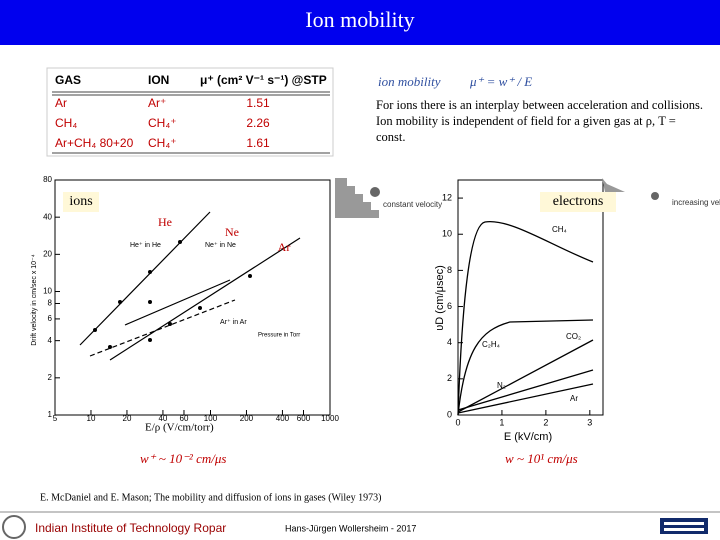 The height and width of the screenshot is (540, 720). What do you see at coordinates (447, 197) in the screenshot?
I see `y-tick-label: 12` at bounding box center [447, 197].